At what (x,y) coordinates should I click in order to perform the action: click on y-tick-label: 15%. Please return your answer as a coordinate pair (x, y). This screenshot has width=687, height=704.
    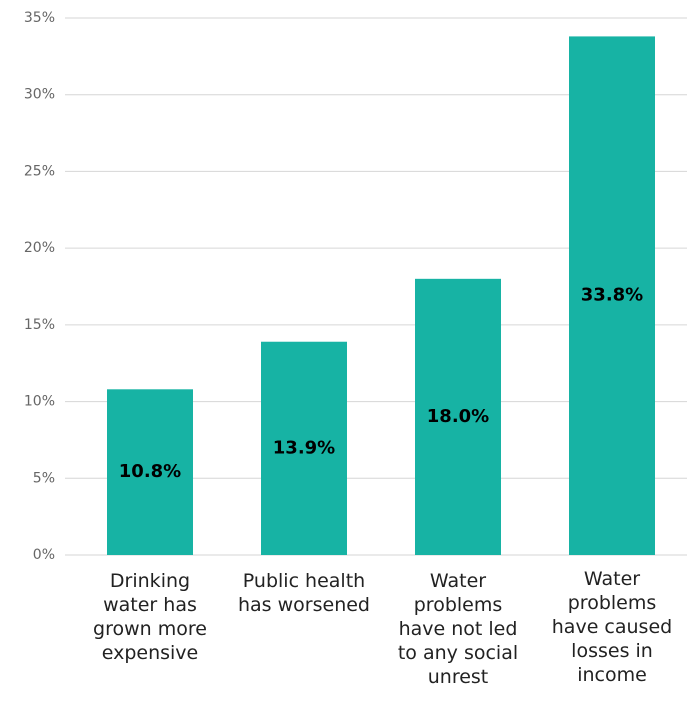
    Looking at the image, I should click on (39, 325).